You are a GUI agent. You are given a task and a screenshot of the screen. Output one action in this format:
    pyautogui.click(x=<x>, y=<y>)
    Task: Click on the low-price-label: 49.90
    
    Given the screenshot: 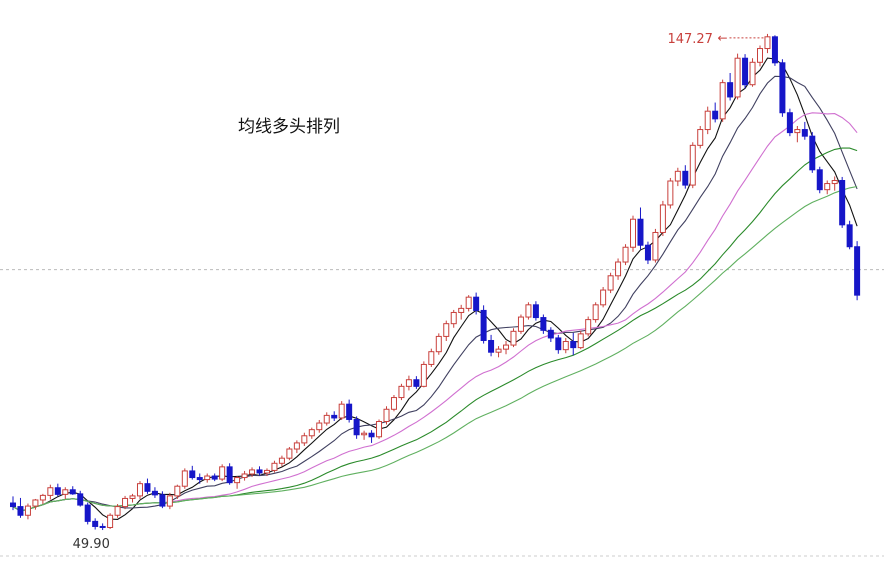 What is the action you would take?
    pyautogui.click(x=91, y=544)
    